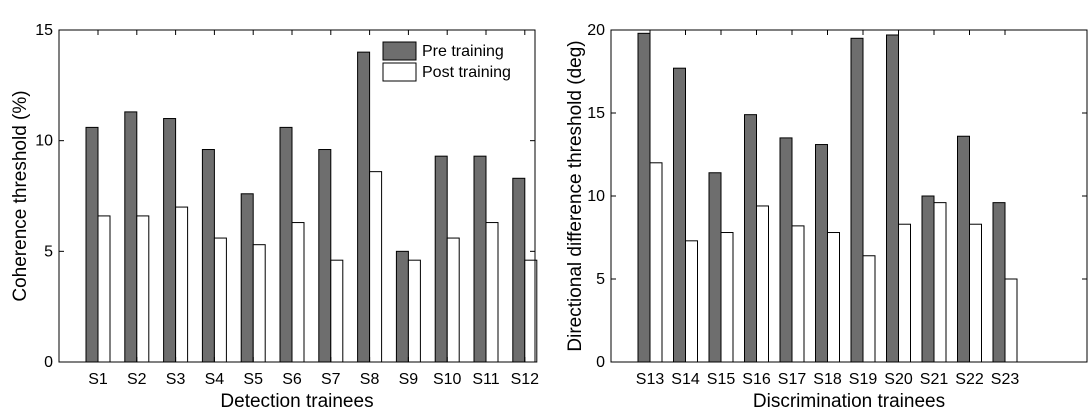 This screenshot has height=413, width=1089. I want to click on x-tick-label-s9: S9, so click(409, 379).